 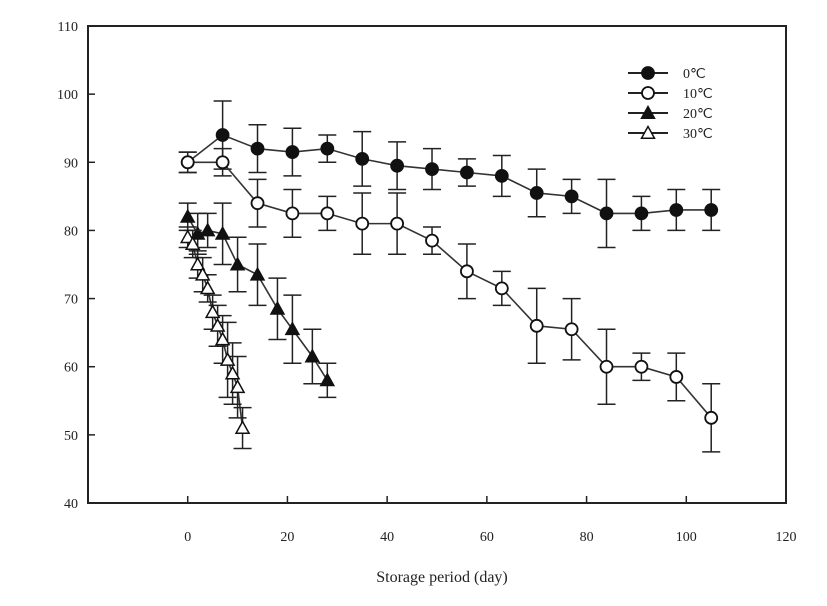 I want to click on y-tick-label: 100, so click(x=67, y=95).